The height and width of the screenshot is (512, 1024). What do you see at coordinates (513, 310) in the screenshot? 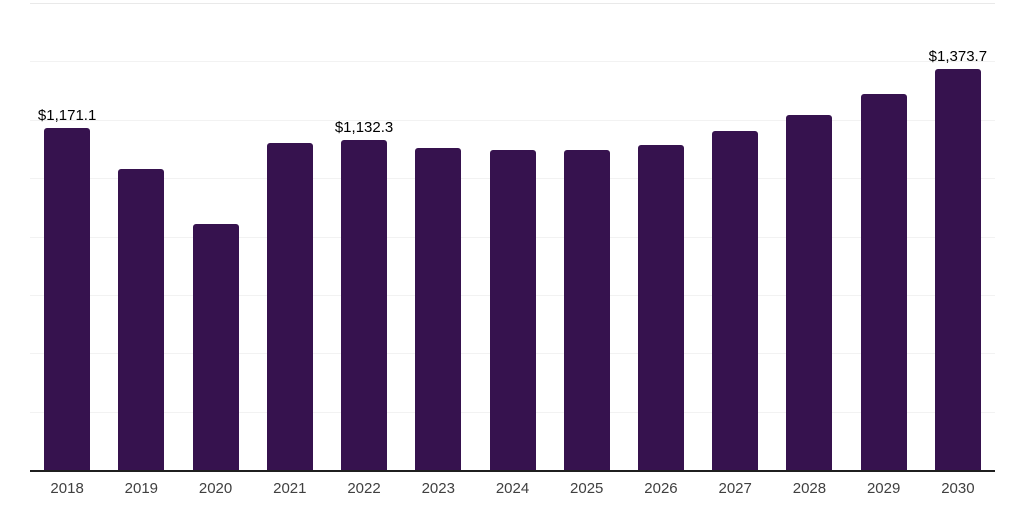
I see `bar-2024` at bounding box center [513, 310].